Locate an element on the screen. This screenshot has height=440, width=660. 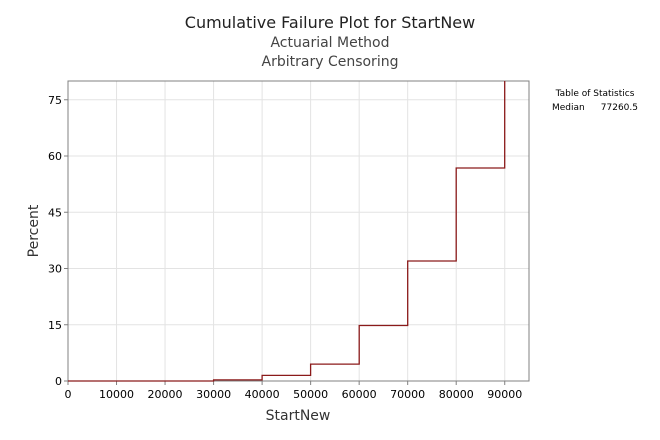
stats-row-value: 77260.5 is located at coordinates (619, 108).